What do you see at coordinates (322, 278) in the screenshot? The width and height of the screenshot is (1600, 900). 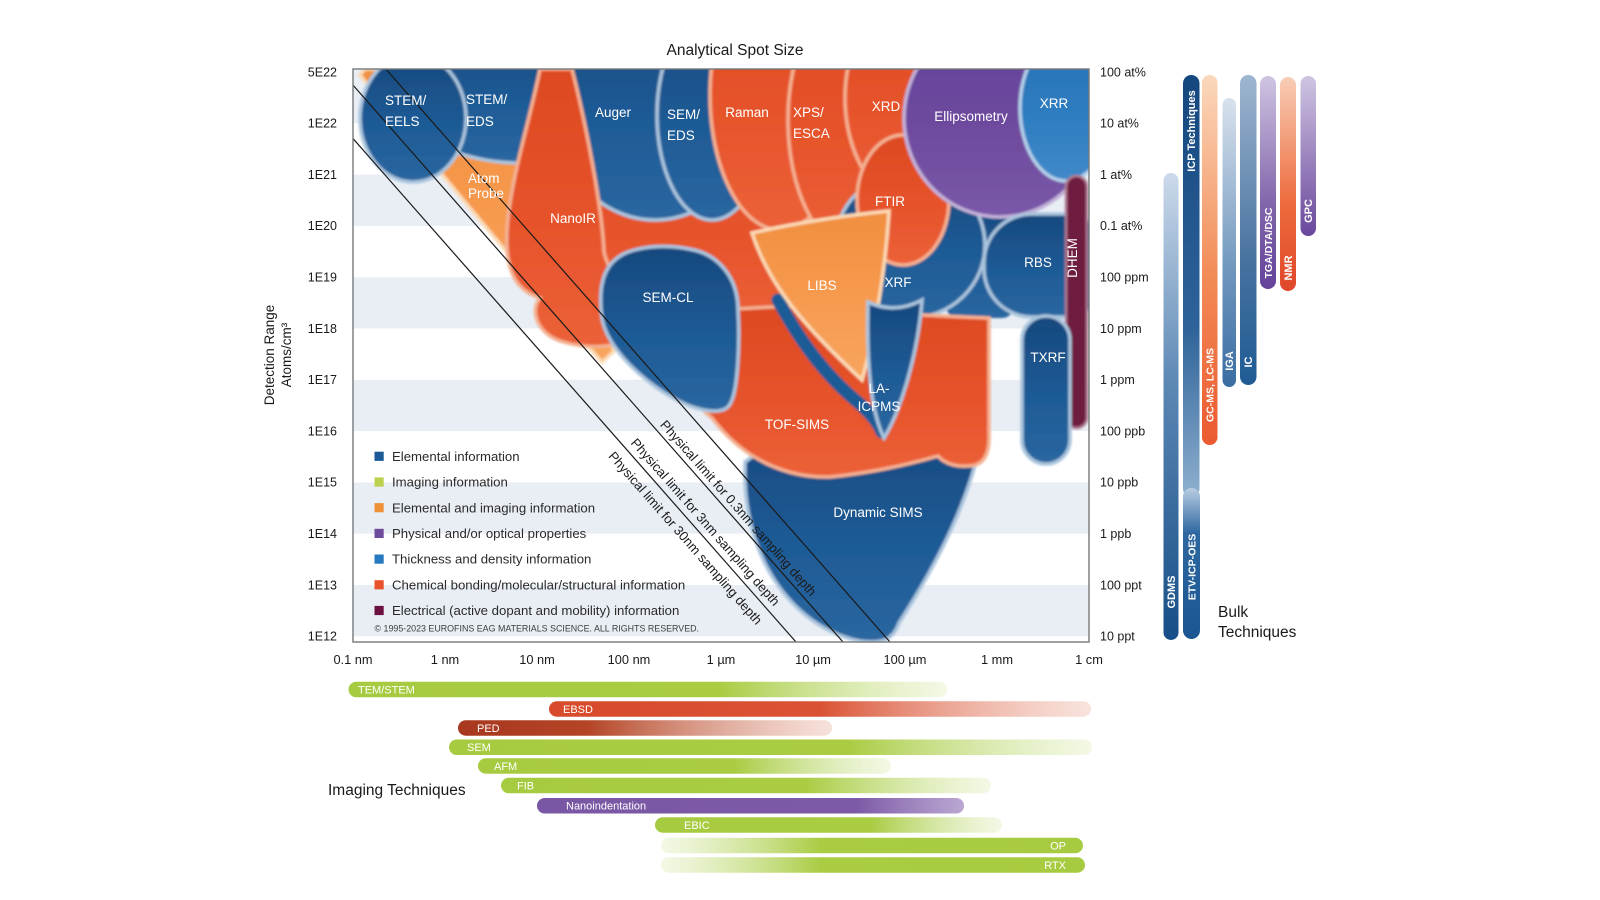 I see `svg-text: 1E19` at bounding box center [322, 278].